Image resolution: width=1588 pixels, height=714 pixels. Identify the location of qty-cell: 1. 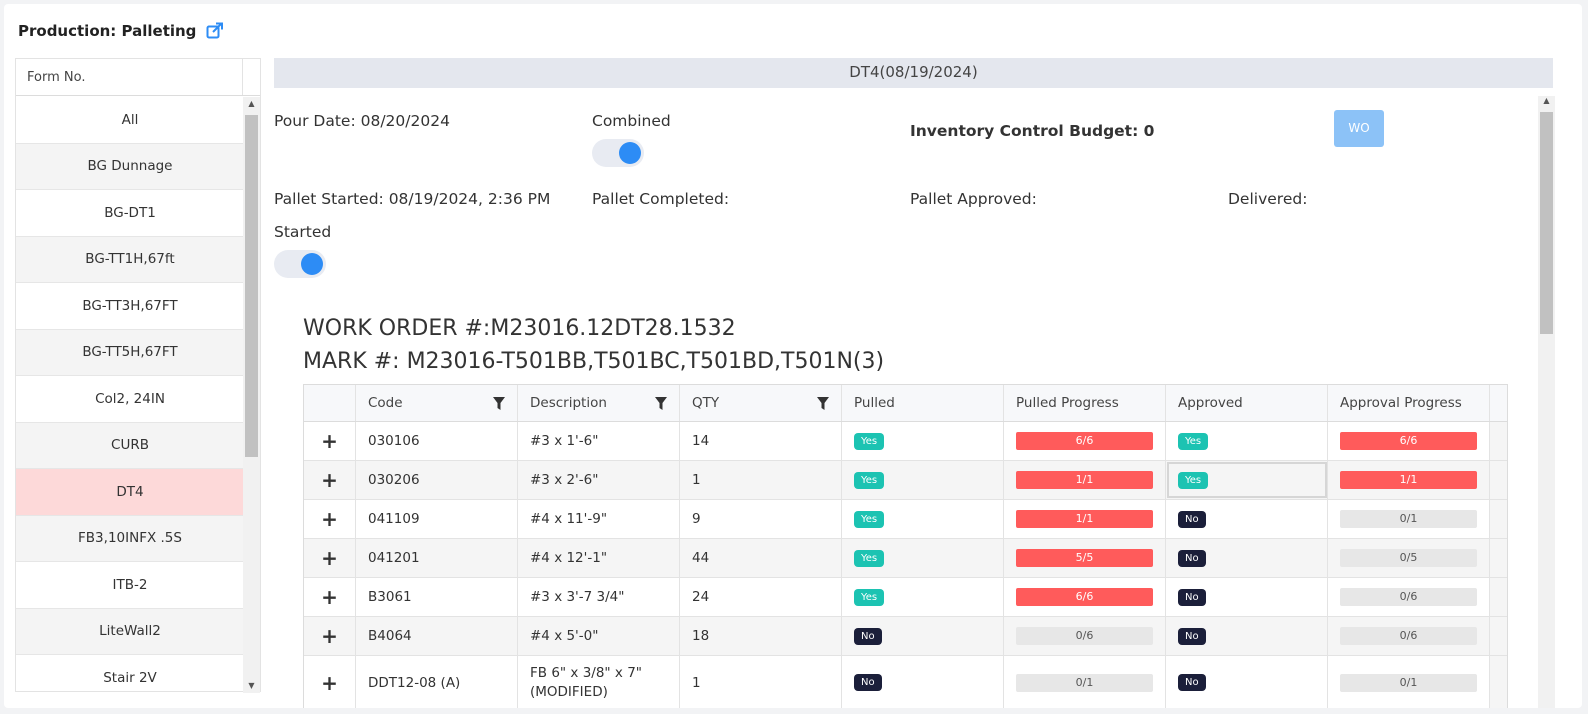
(761, 480).